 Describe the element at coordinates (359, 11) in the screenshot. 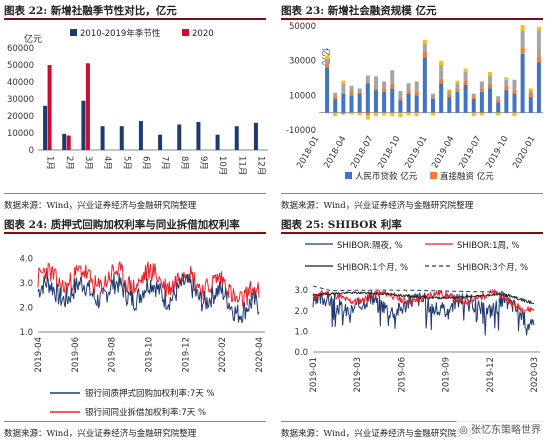

I see `panel-23-title: 图表 23: 新增社会融资规模 亿元` at that location.